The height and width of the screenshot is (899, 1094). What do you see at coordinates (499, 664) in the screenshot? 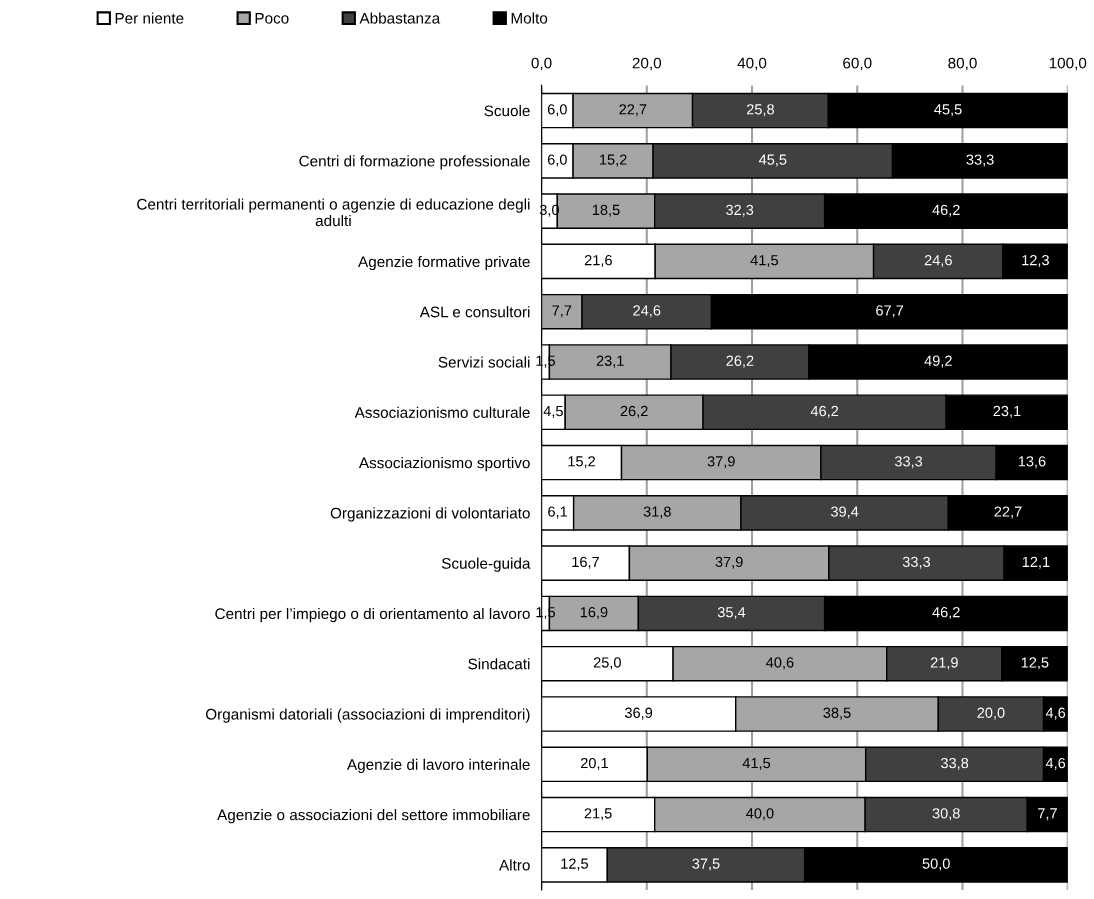
I see `y-tick-label: Sindacati` at bounding box center [499, 664].